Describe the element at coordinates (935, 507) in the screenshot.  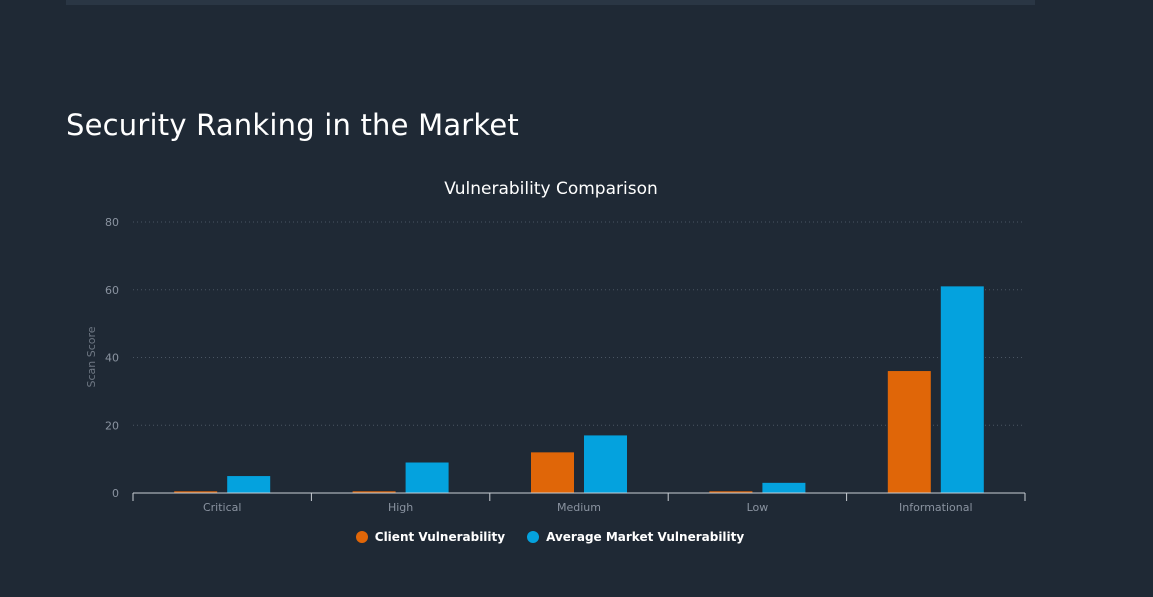
I see `x-tick-label: Informational` at that location.